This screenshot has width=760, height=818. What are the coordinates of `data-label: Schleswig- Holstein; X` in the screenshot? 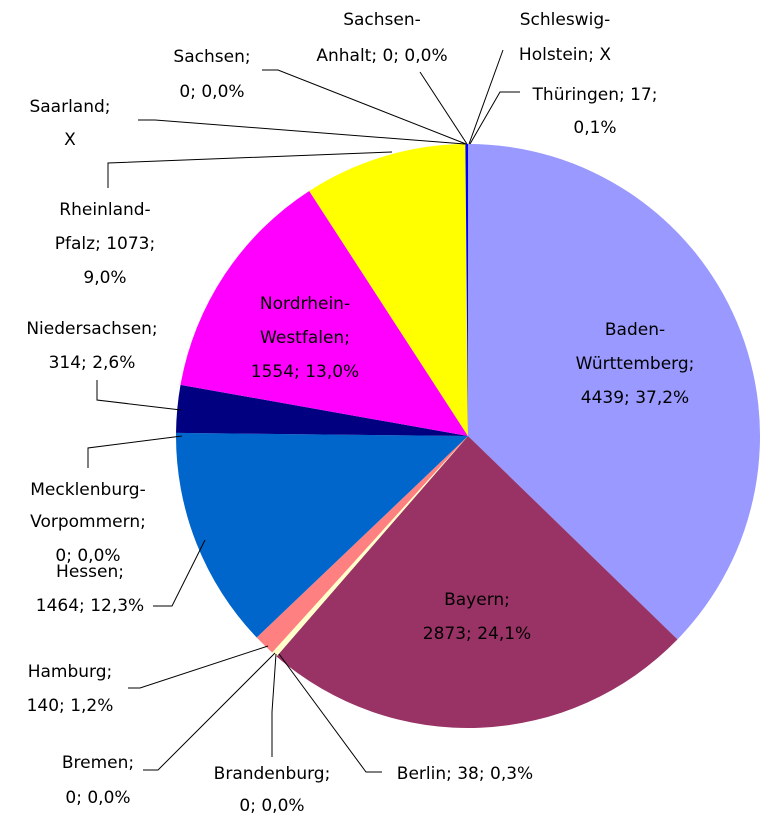 It's located at (565, 37).